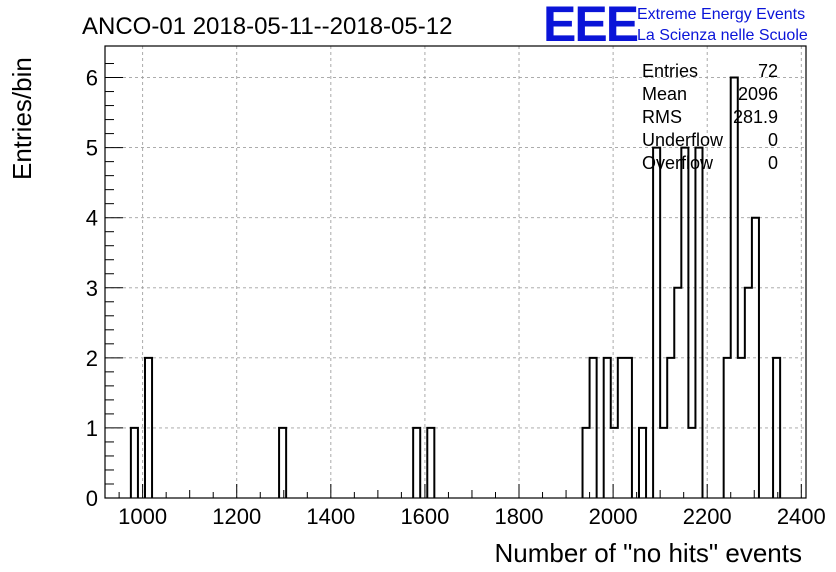  I want to click on x-tick-label: 2200, so click(707, 516).